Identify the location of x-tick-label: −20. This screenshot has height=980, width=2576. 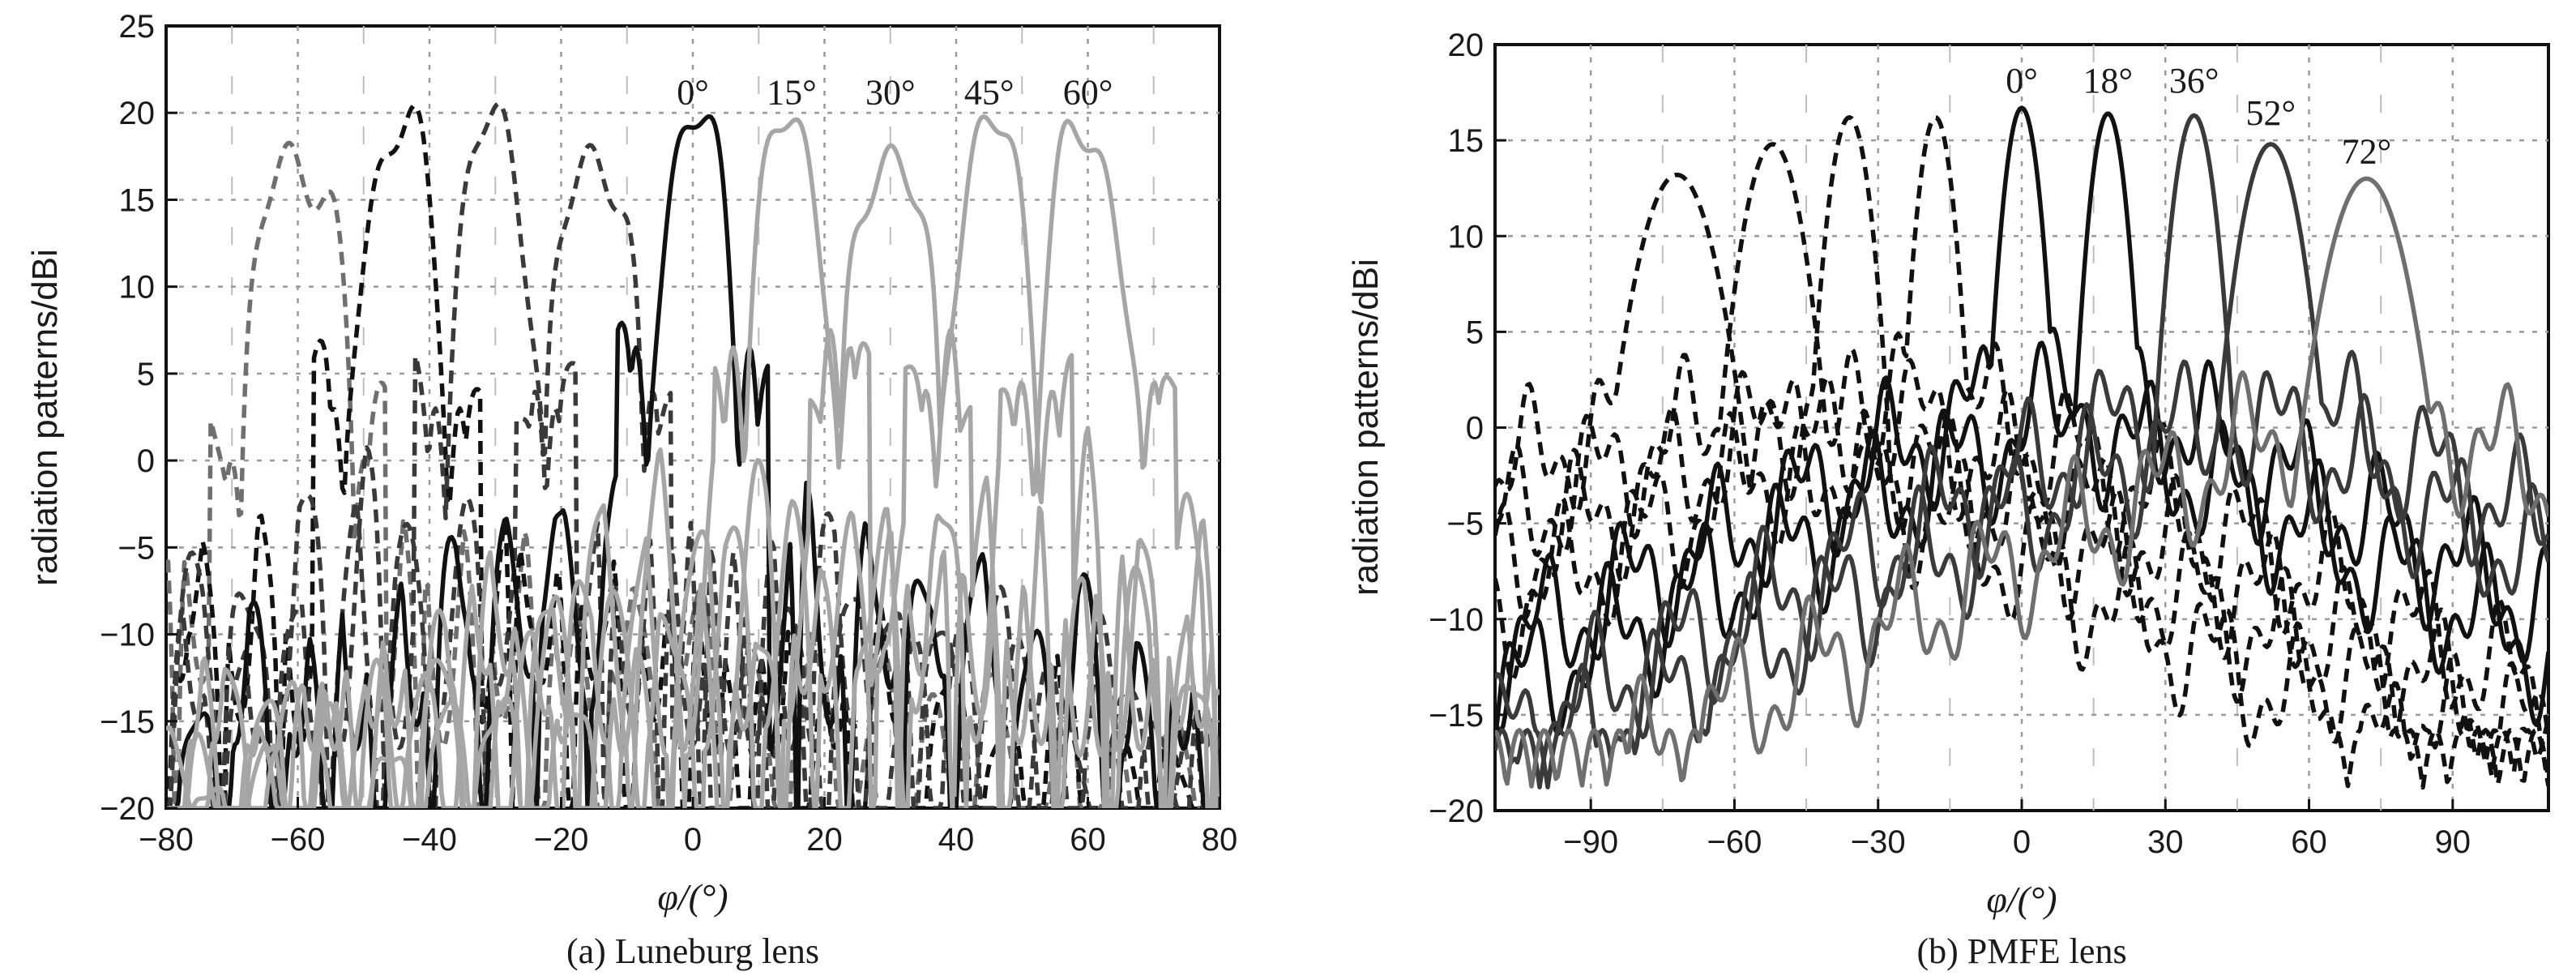
(561, 840).